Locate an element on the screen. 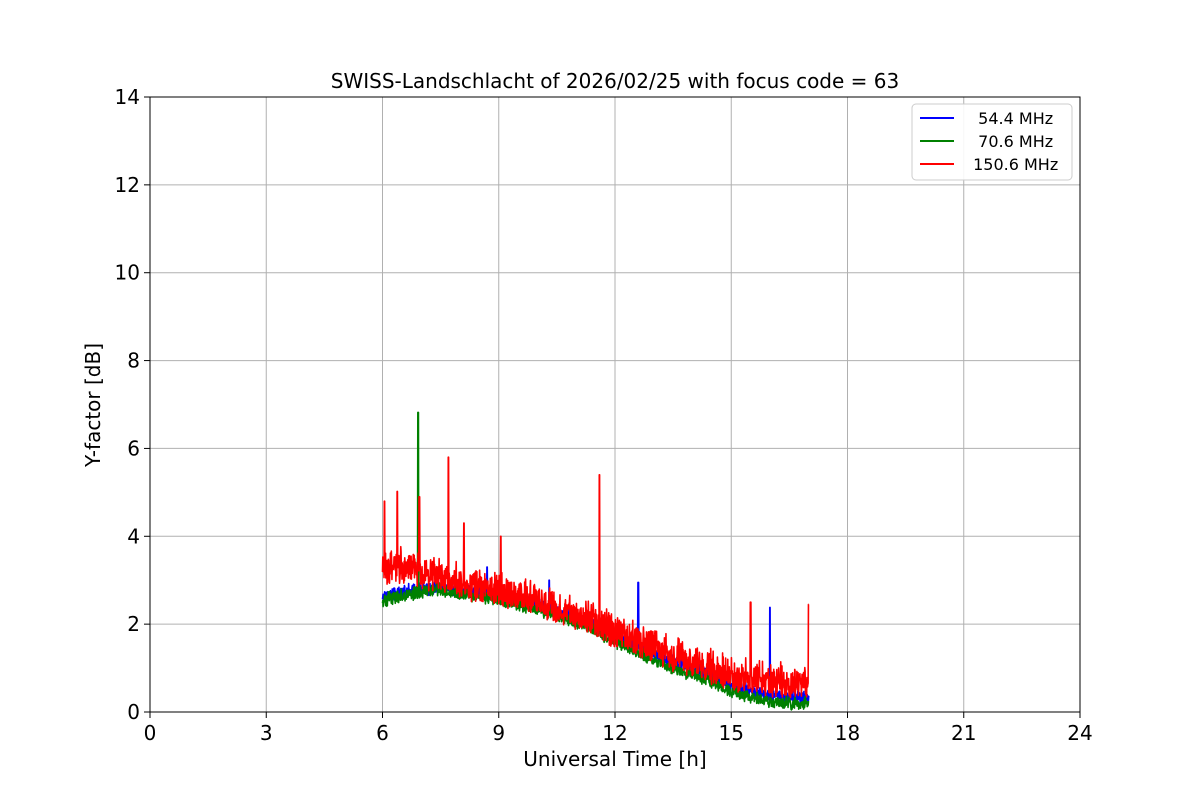 This screenshot has height=800, width=1200. y-axis: 0 2 4 6 8 10 12 14 is located at coordinates (132, 404).